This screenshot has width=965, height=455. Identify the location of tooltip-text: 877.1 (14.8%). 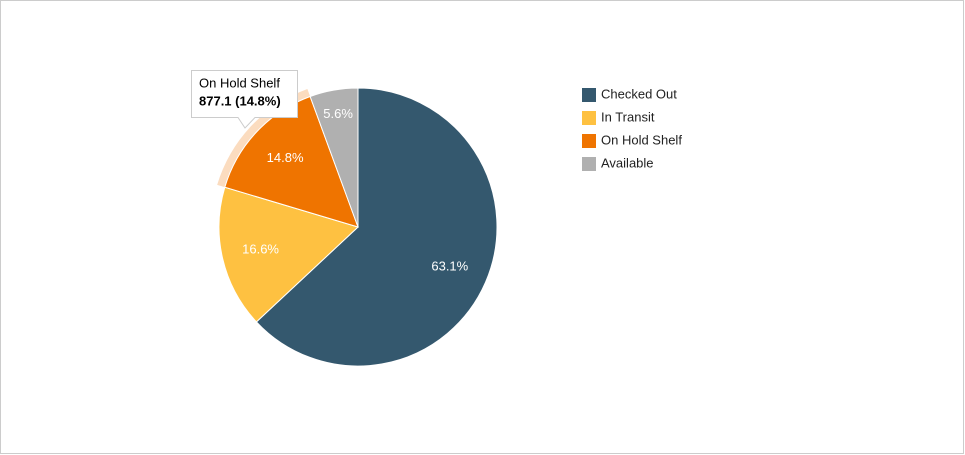
(240, 100).